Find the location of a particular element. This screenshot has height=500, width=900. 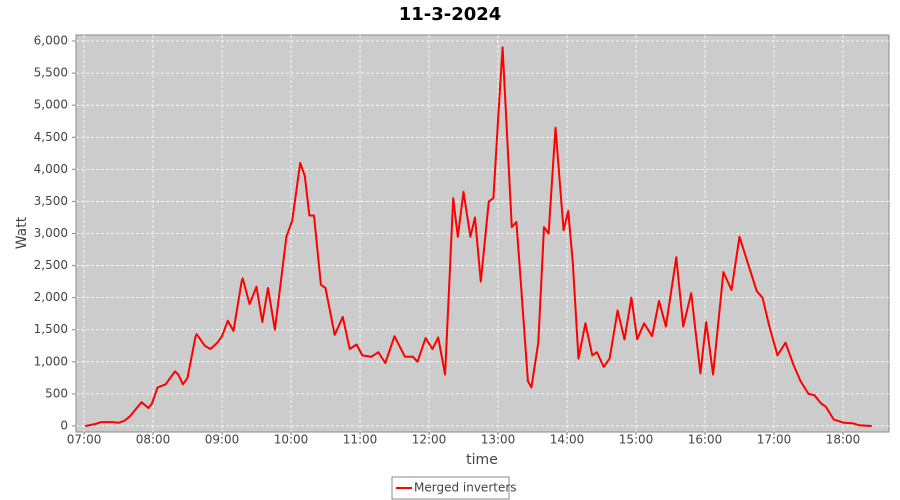

x-tick-label: 10:00 is located at coordinates (291, 440).